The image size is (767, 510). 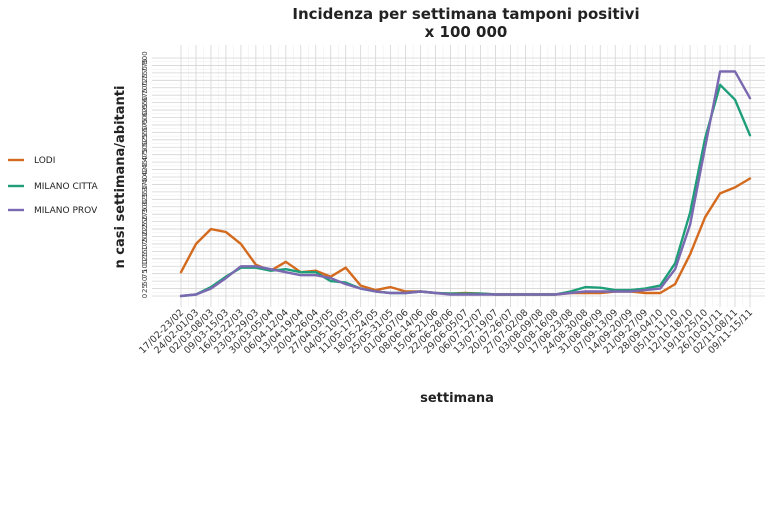 I want to click on y-tick-label: 150, so click(x=145, y=251).